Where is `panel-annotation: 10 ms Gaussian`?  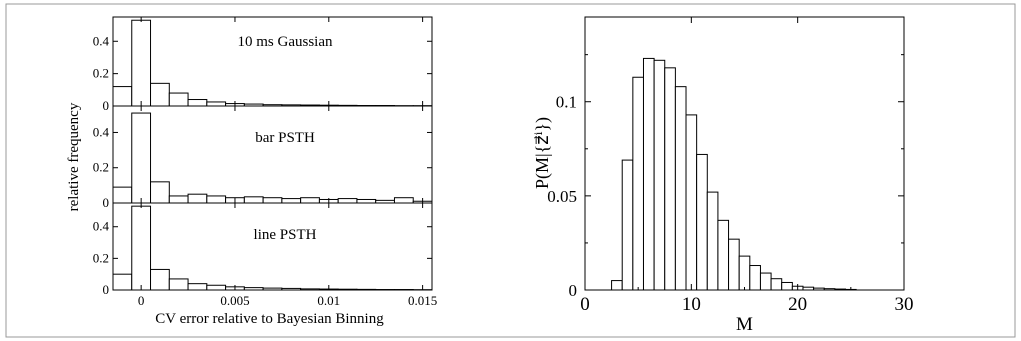 panel-annotation: 10 ms Gaussian is located at coordinates (285, 42).